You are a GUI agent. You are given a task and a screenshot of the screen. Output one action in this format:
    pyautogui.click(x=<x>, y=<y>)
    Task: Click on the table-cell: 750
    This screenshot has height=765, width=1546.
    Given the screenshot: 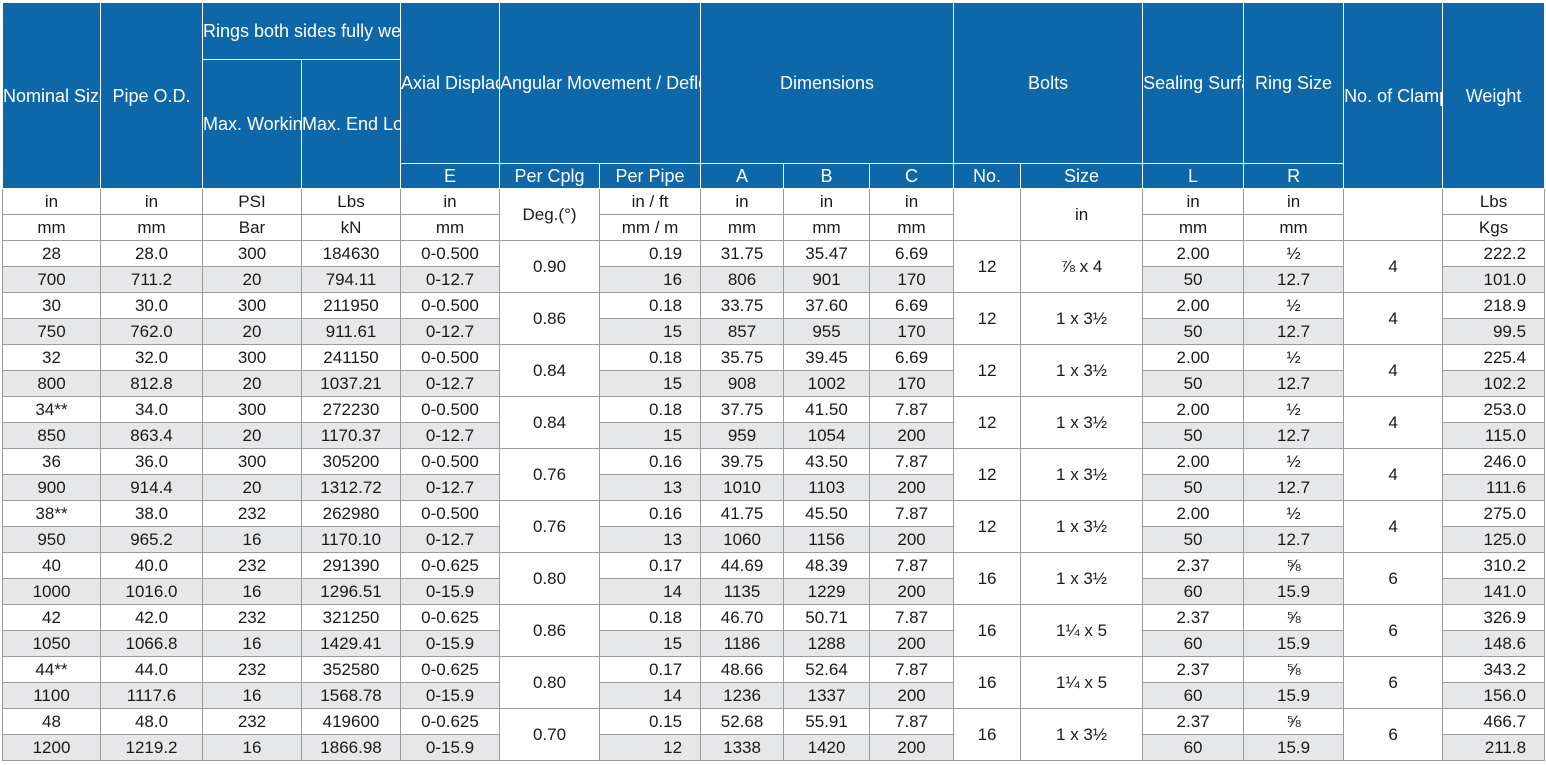 What is the action you would take?
    pyautogui.click(x=51, y=331)
    